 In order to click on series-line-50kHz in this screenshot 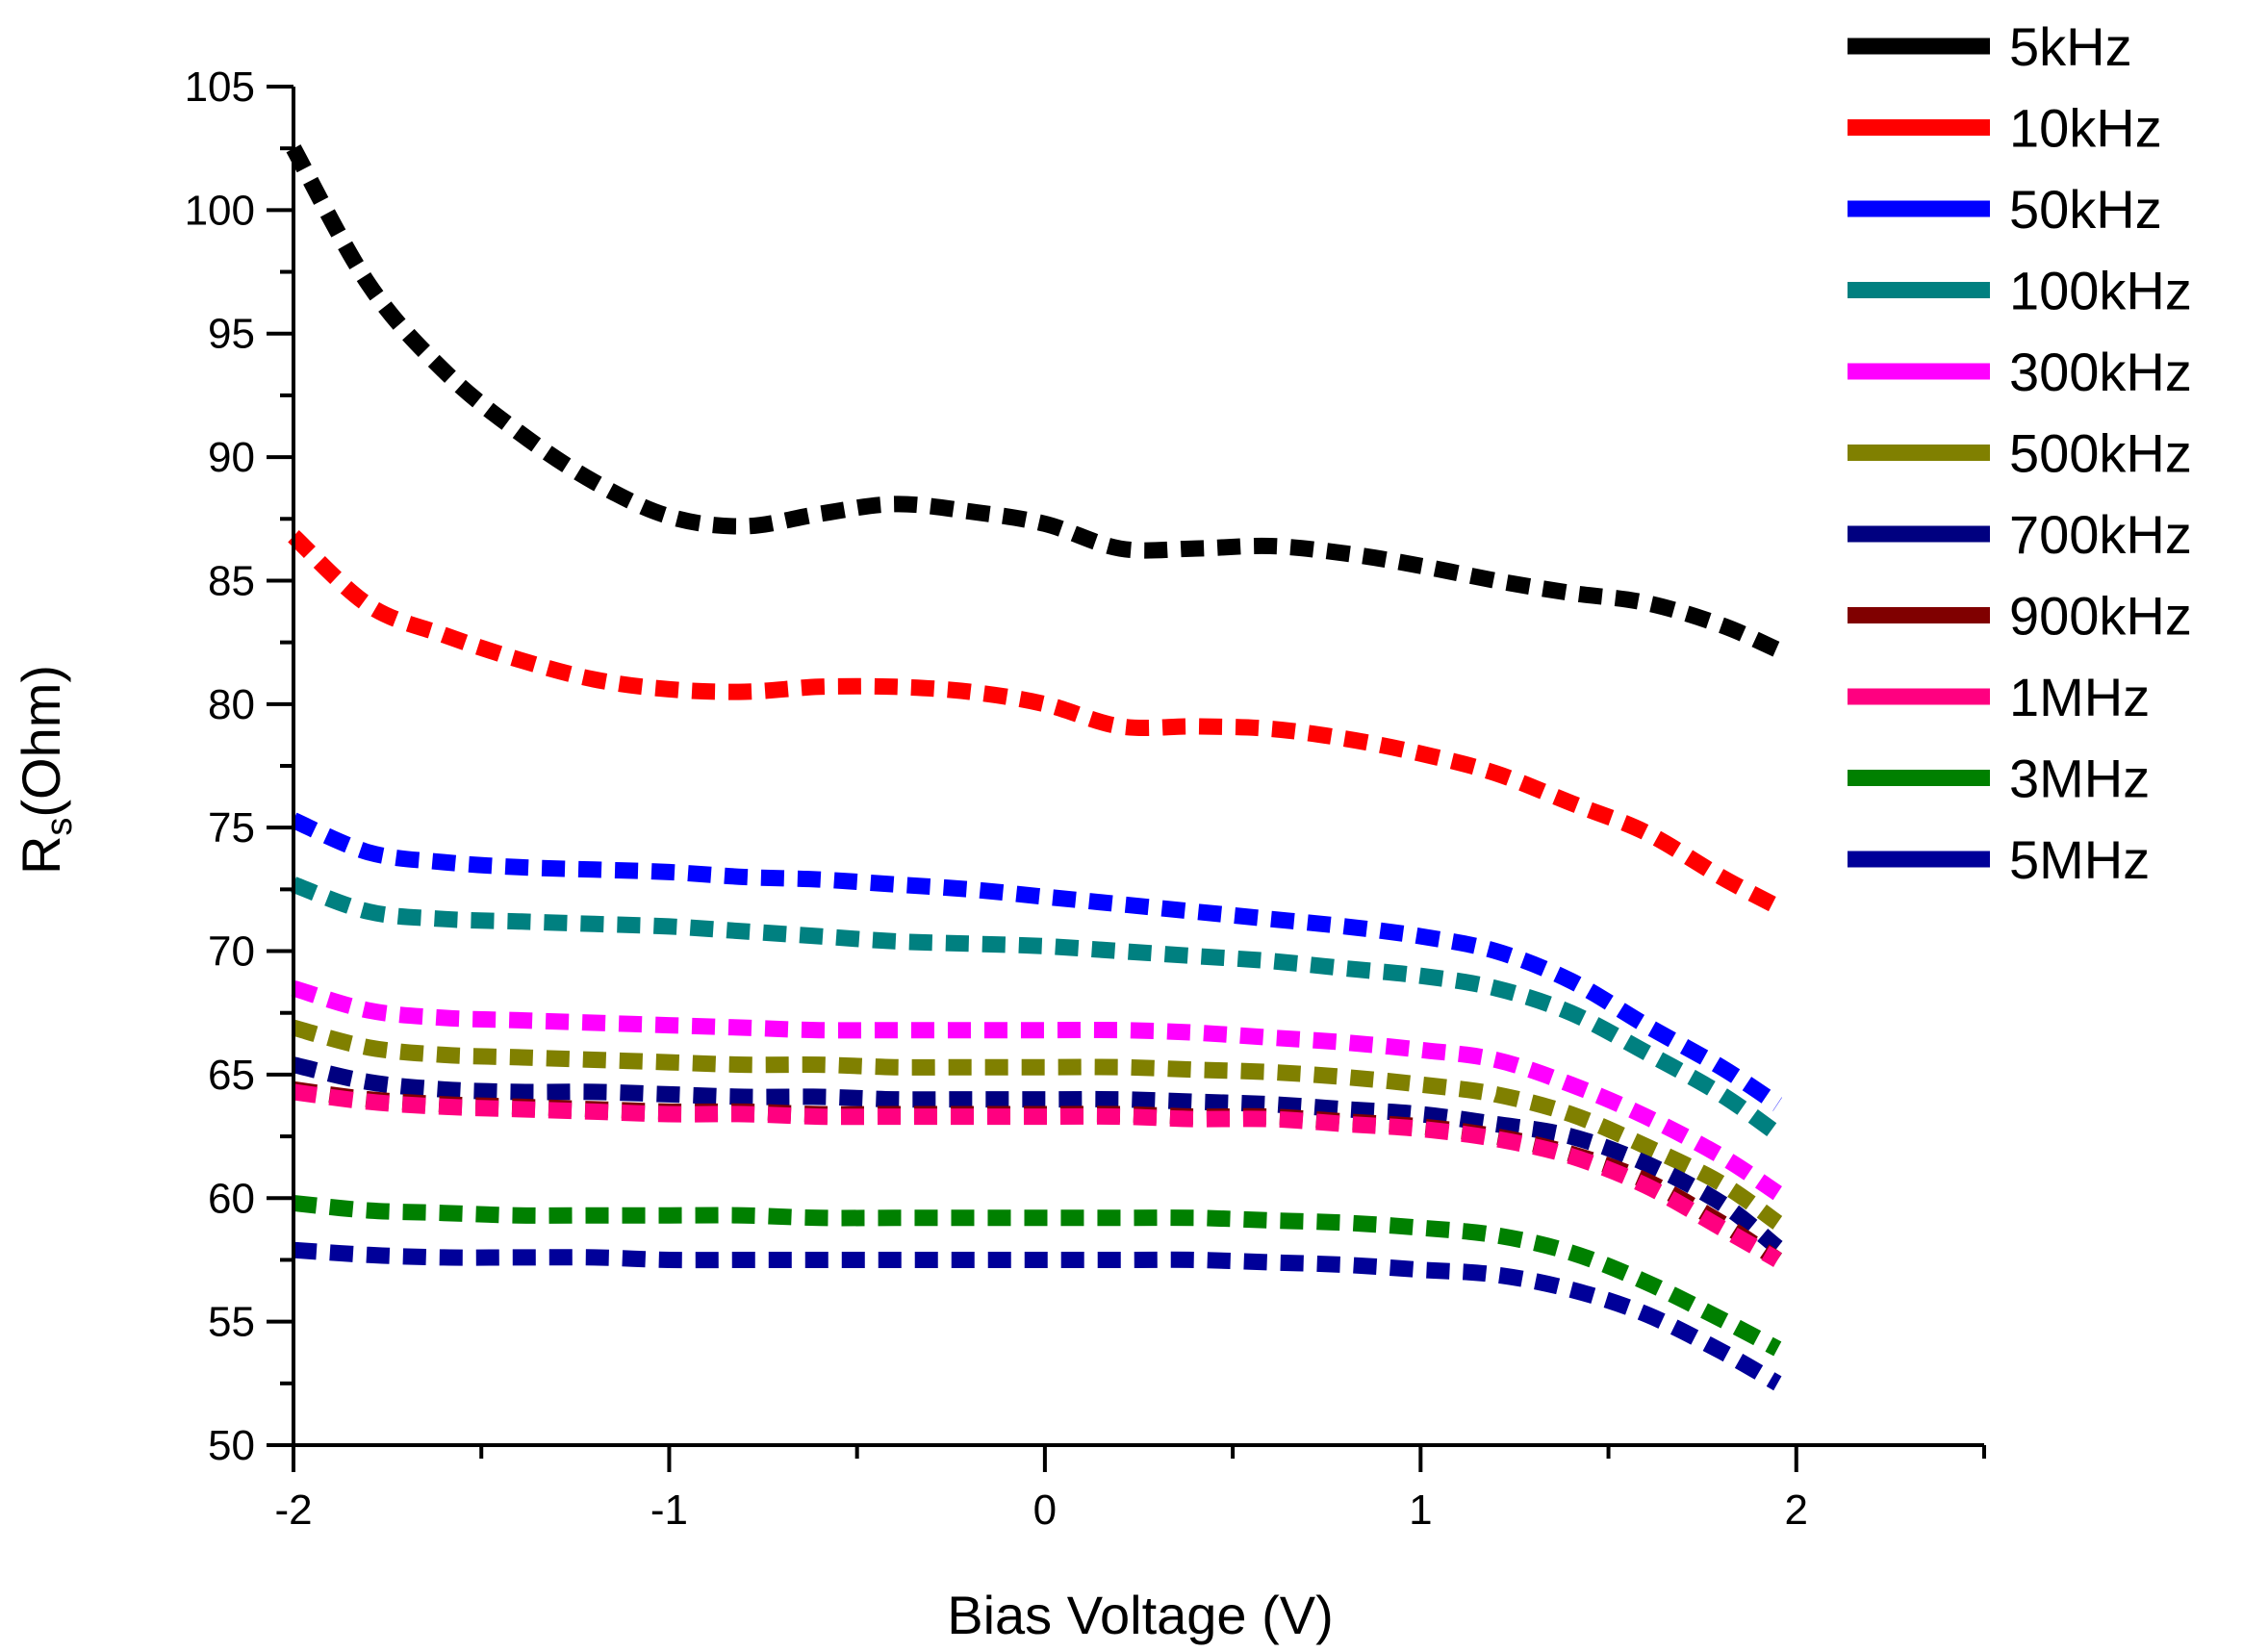, I will do `click(1036, 961)`.